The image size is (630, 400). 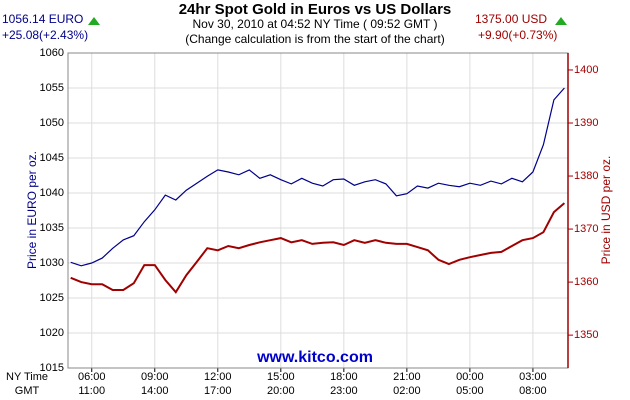 I want to click on x-tick-label: 06:00, so click(x=92, y=377).